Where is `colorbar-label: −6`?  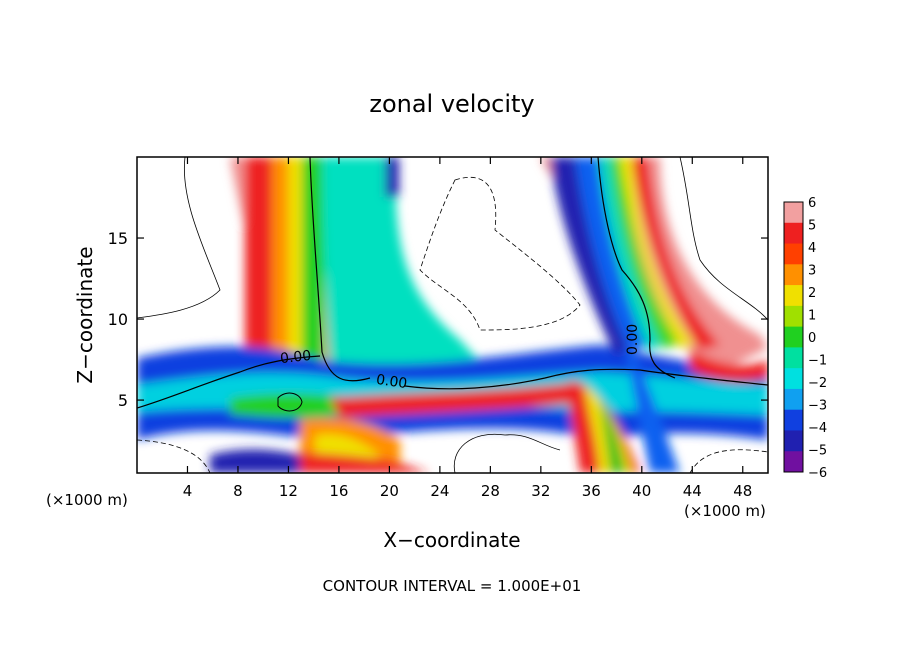
colorbar-label: −6 is located at coordinates (817, 473).